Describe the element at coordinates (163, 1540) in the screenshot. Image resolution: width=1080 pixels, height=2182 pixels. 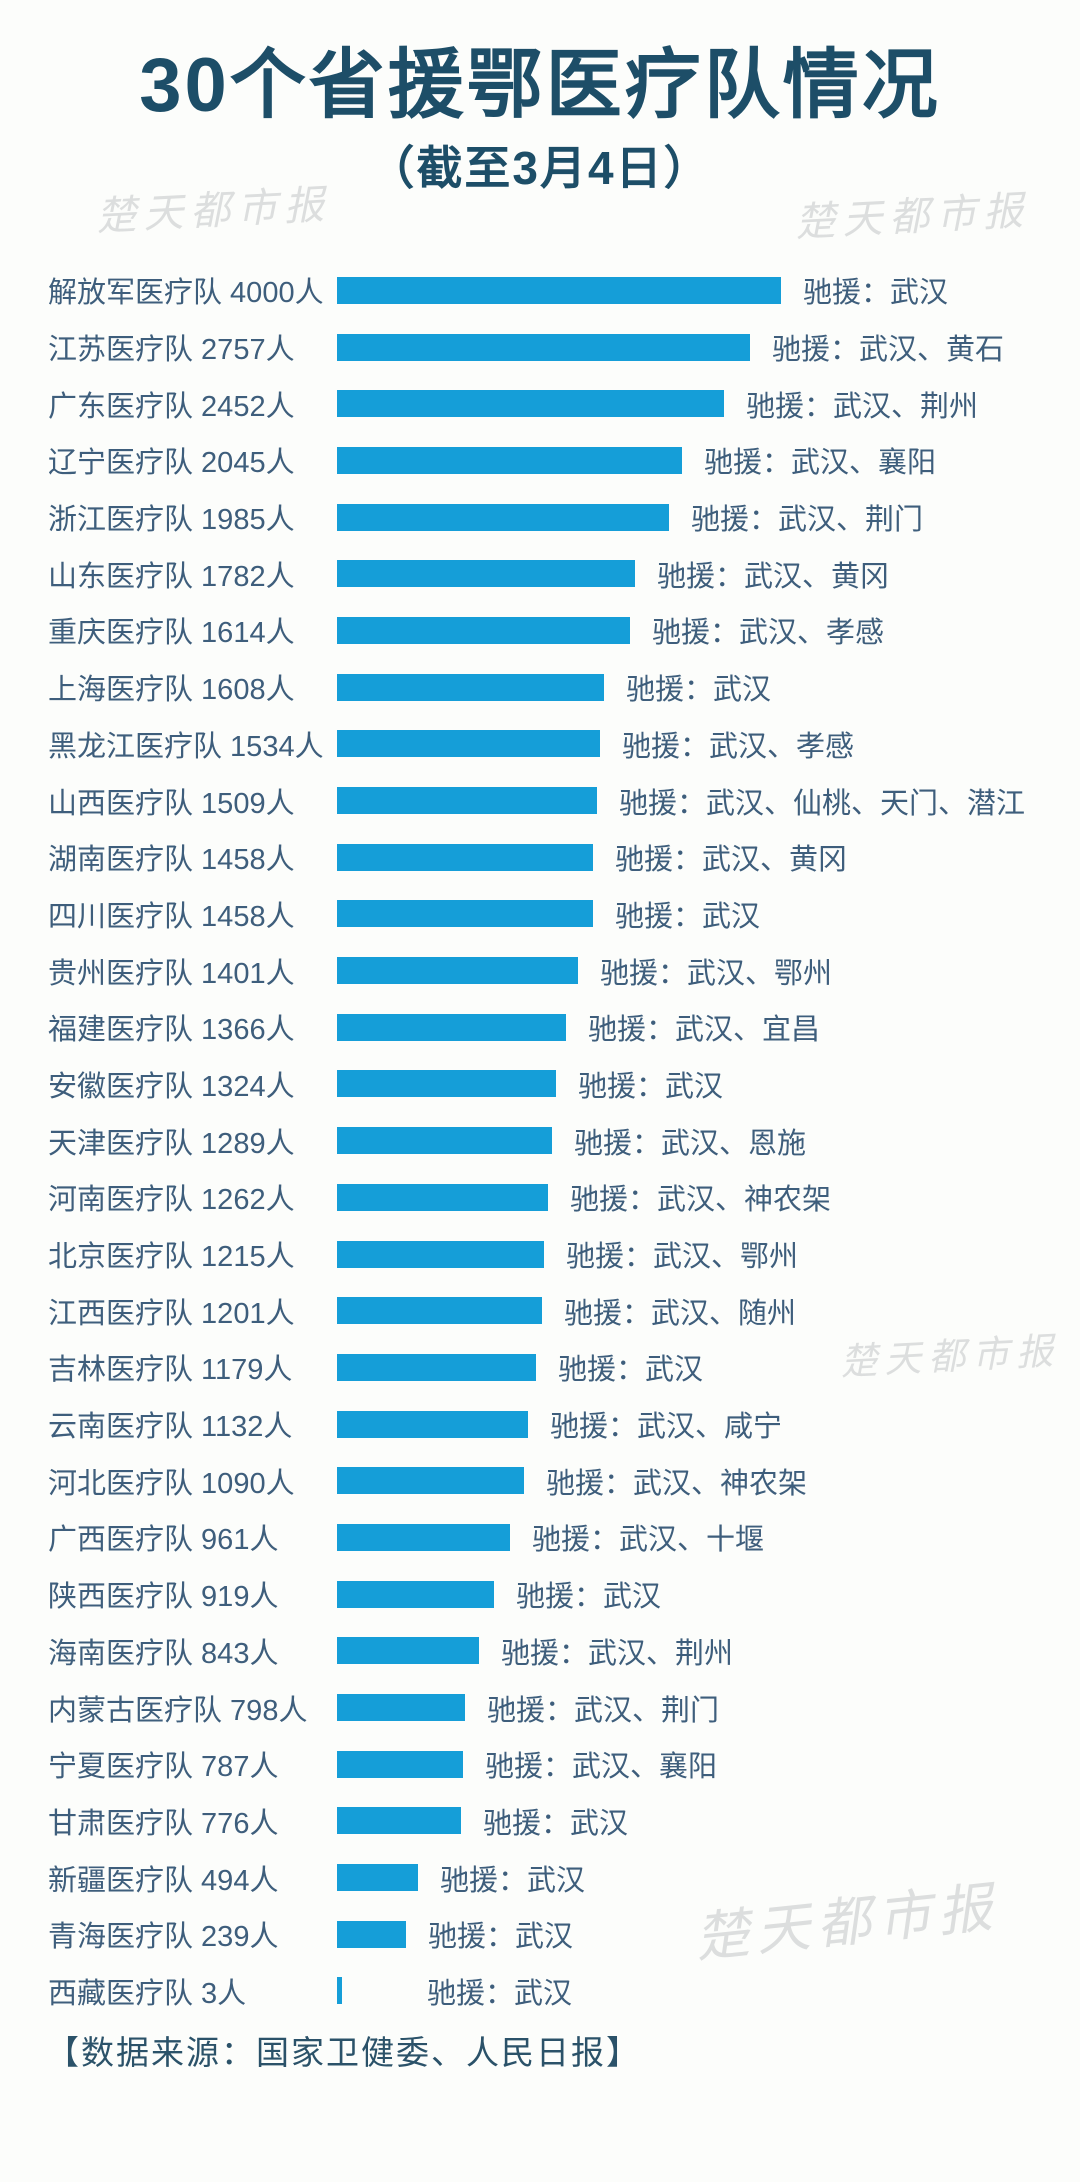
I see `team-label: 广西医疗队 961人` at that location.